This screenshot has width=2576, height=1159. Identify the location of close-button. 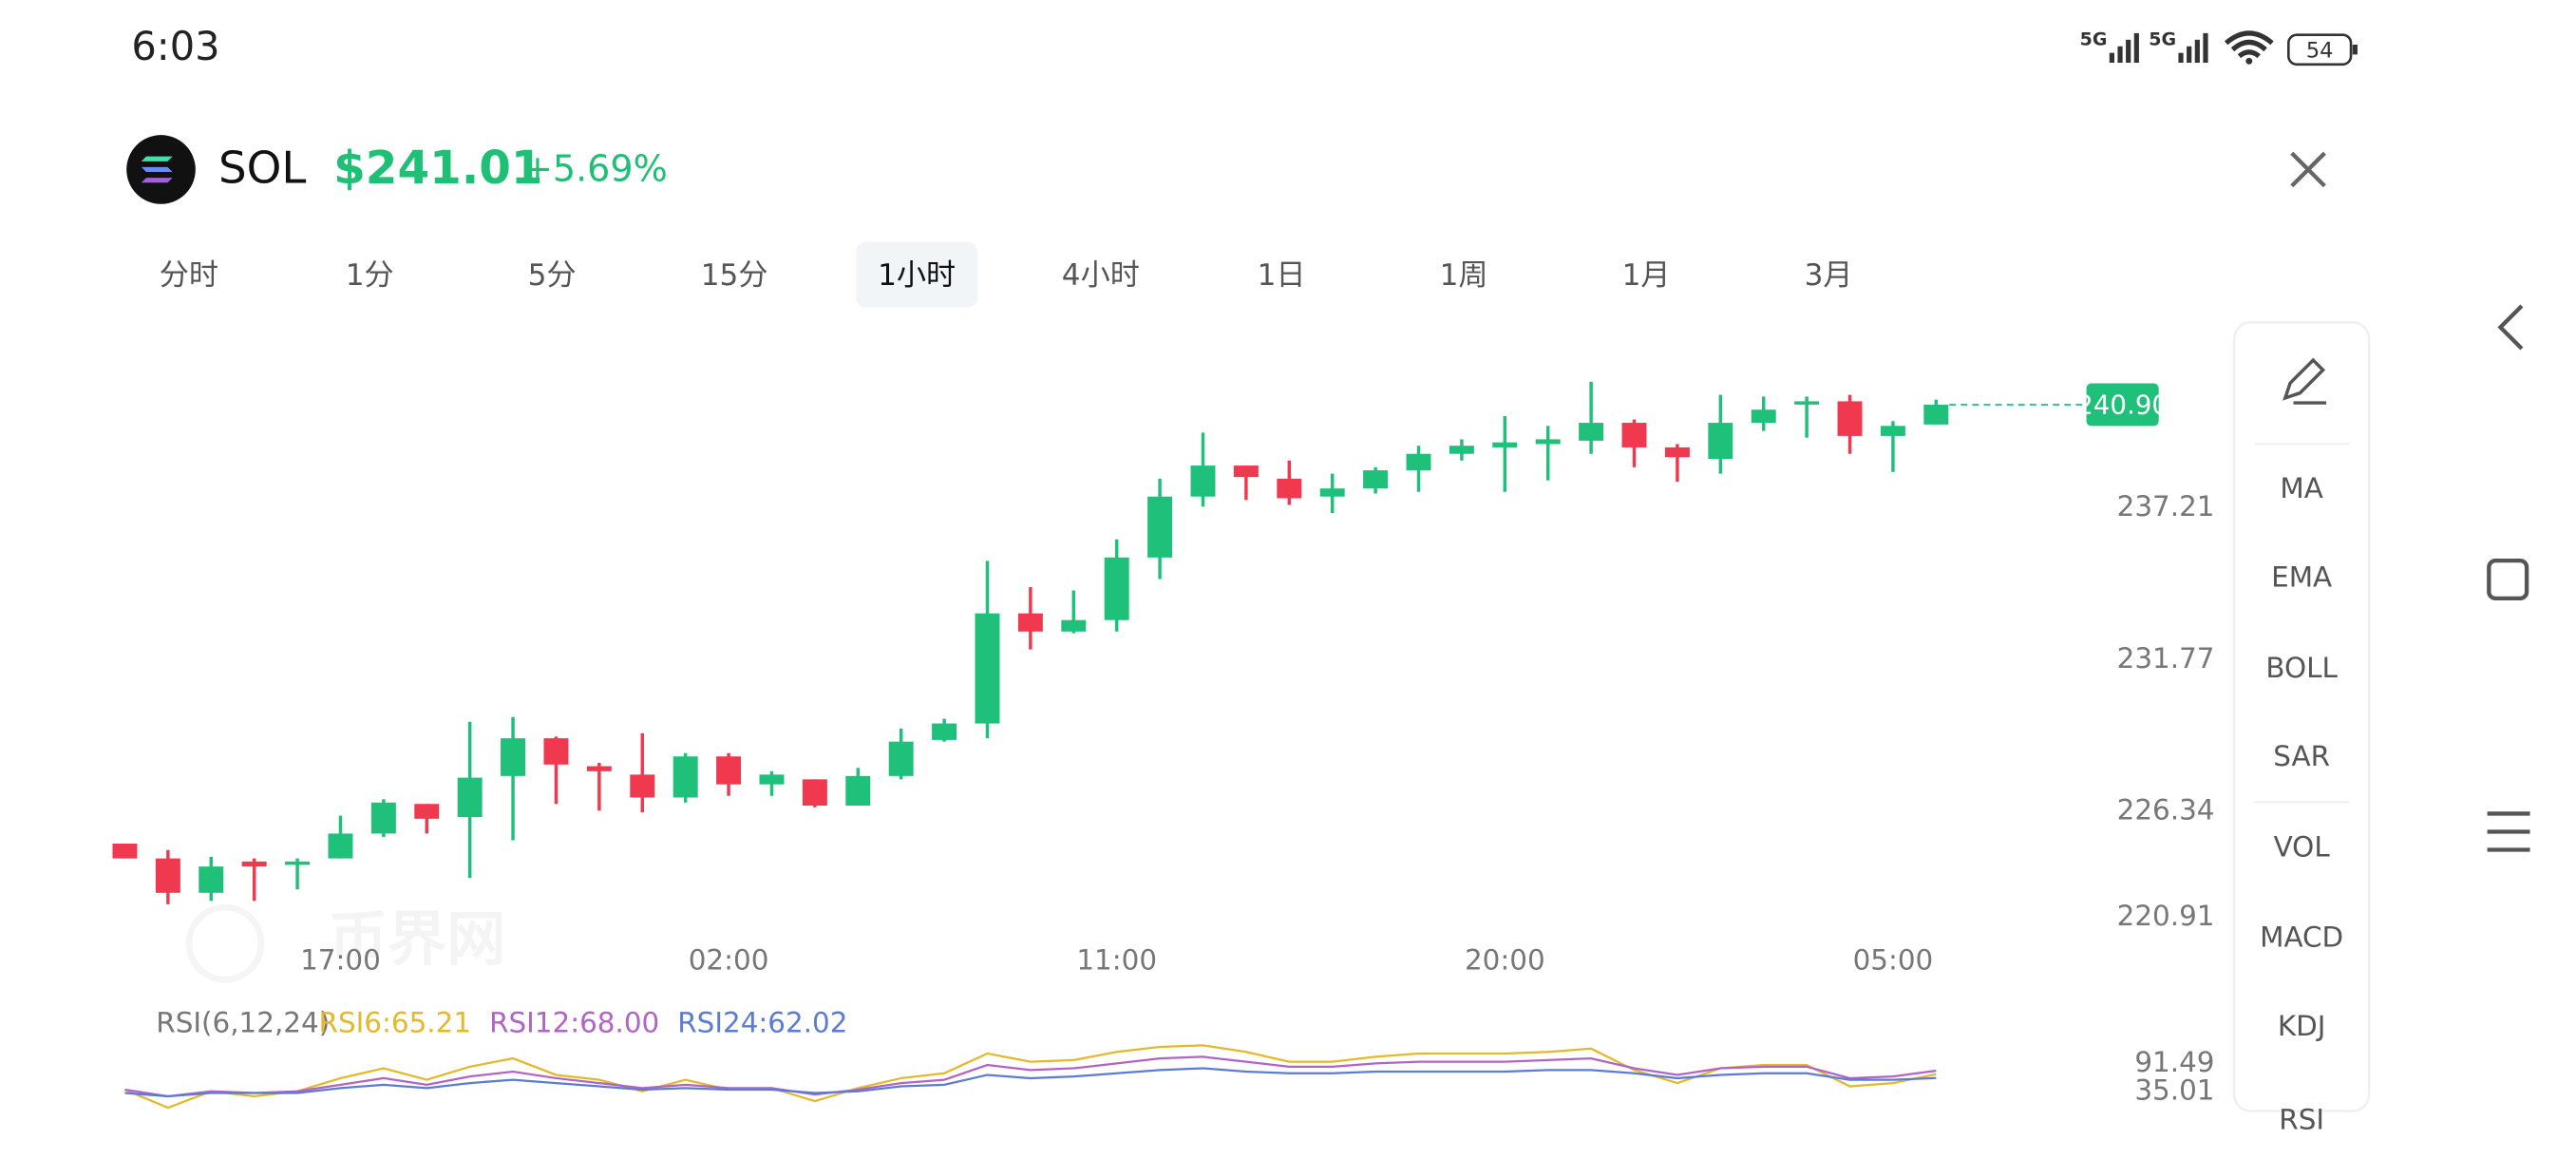
(2308, 169).